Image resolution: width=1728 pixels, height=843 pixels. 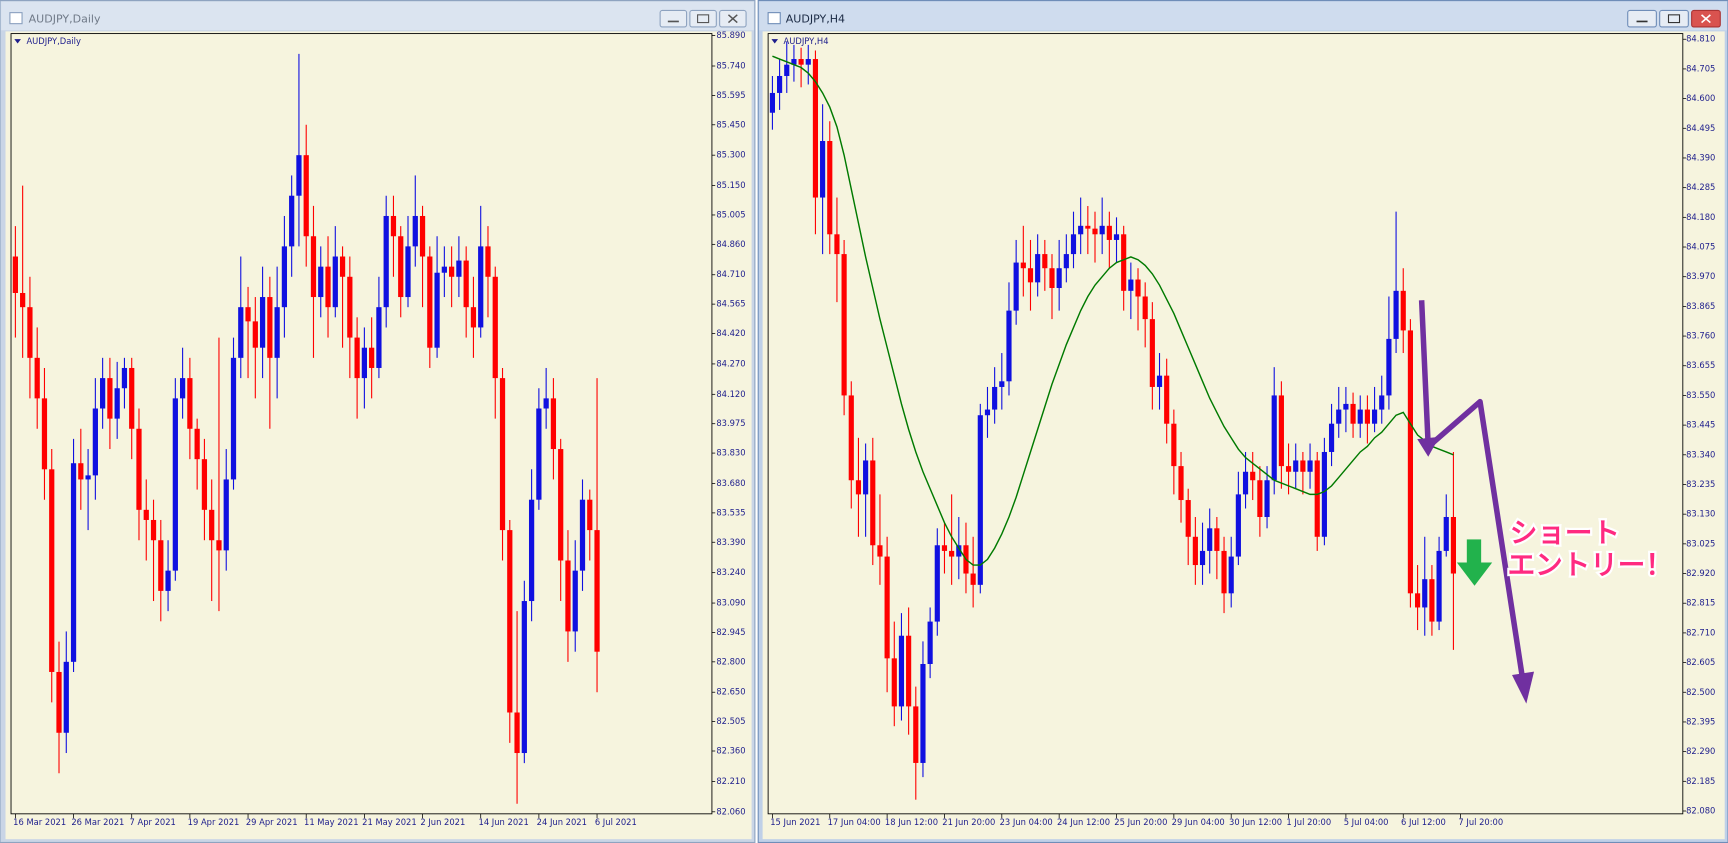 What do you see at coordinates (730, 751) in the screenshot?
I see `y-tick-label: 82.360` at bounding box center [730, 751].